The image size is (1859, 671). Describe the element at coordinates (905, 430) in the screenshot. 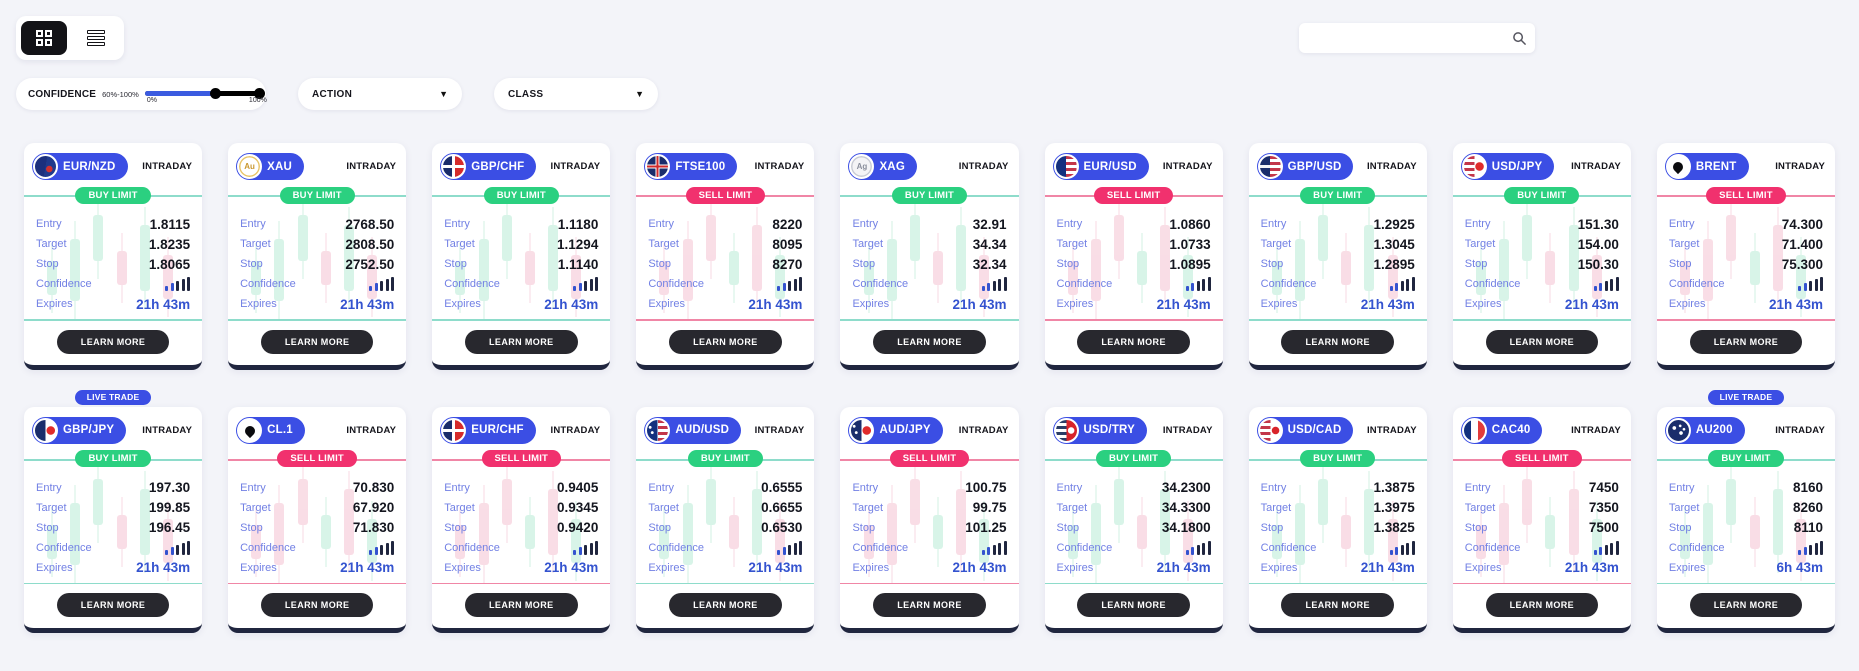

I see `instrument-name: AUD/JPY` at that location.